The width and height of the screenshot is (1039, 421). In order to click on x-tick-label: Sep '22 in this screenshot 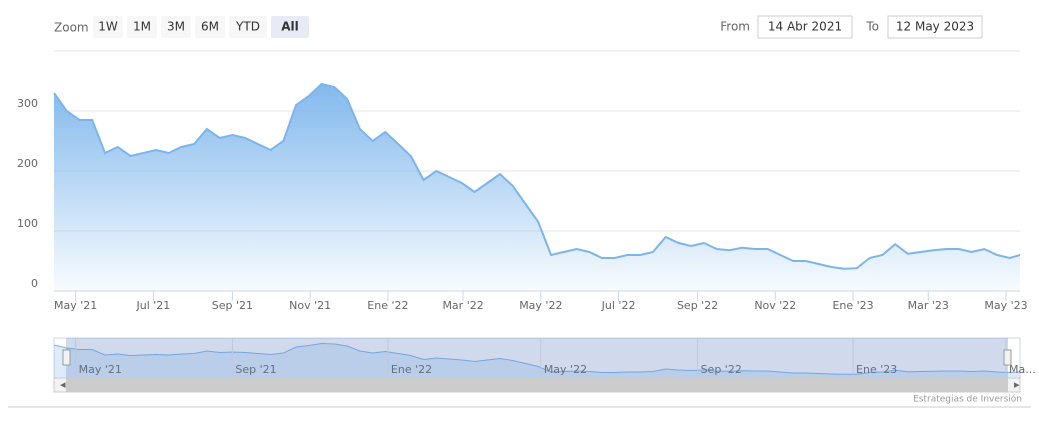, I will do `click(697, 305)`.